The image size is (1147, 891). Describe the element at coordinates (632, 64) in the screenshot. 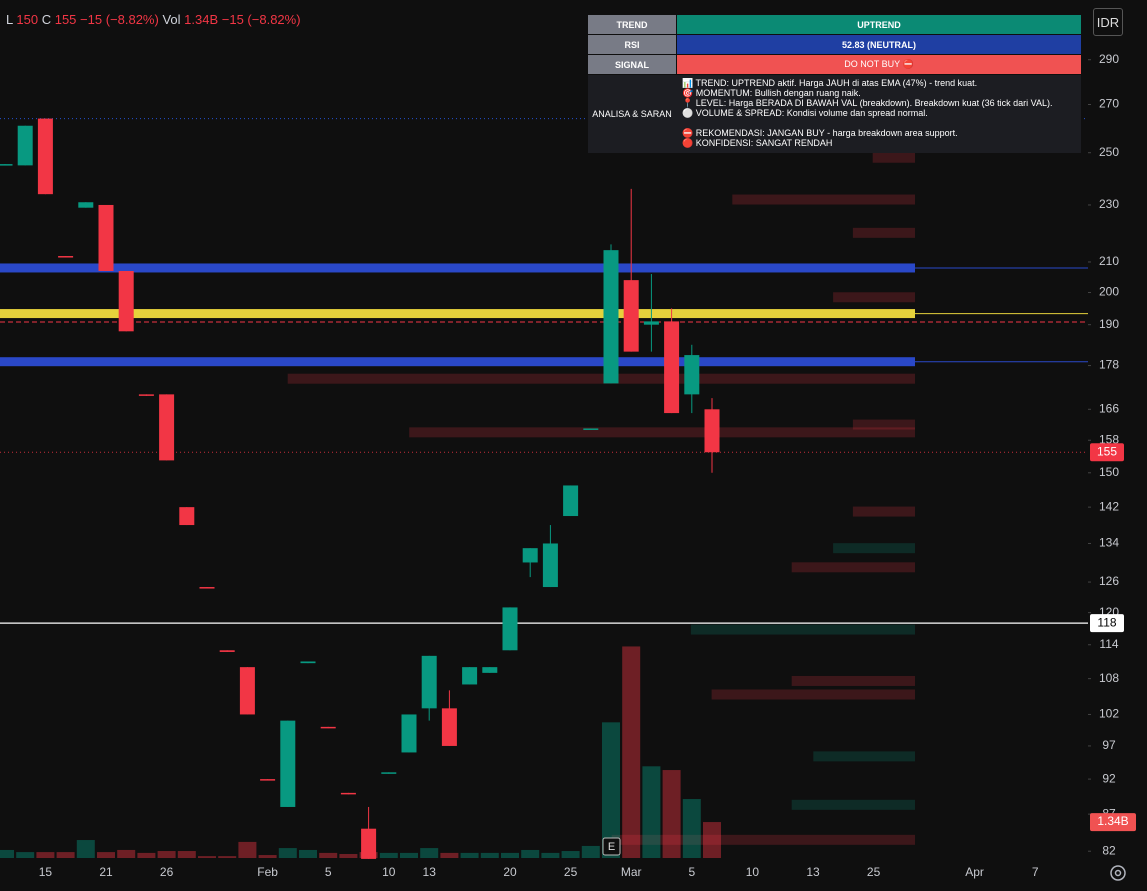

I see `table-label: SIGNAL` at that location.